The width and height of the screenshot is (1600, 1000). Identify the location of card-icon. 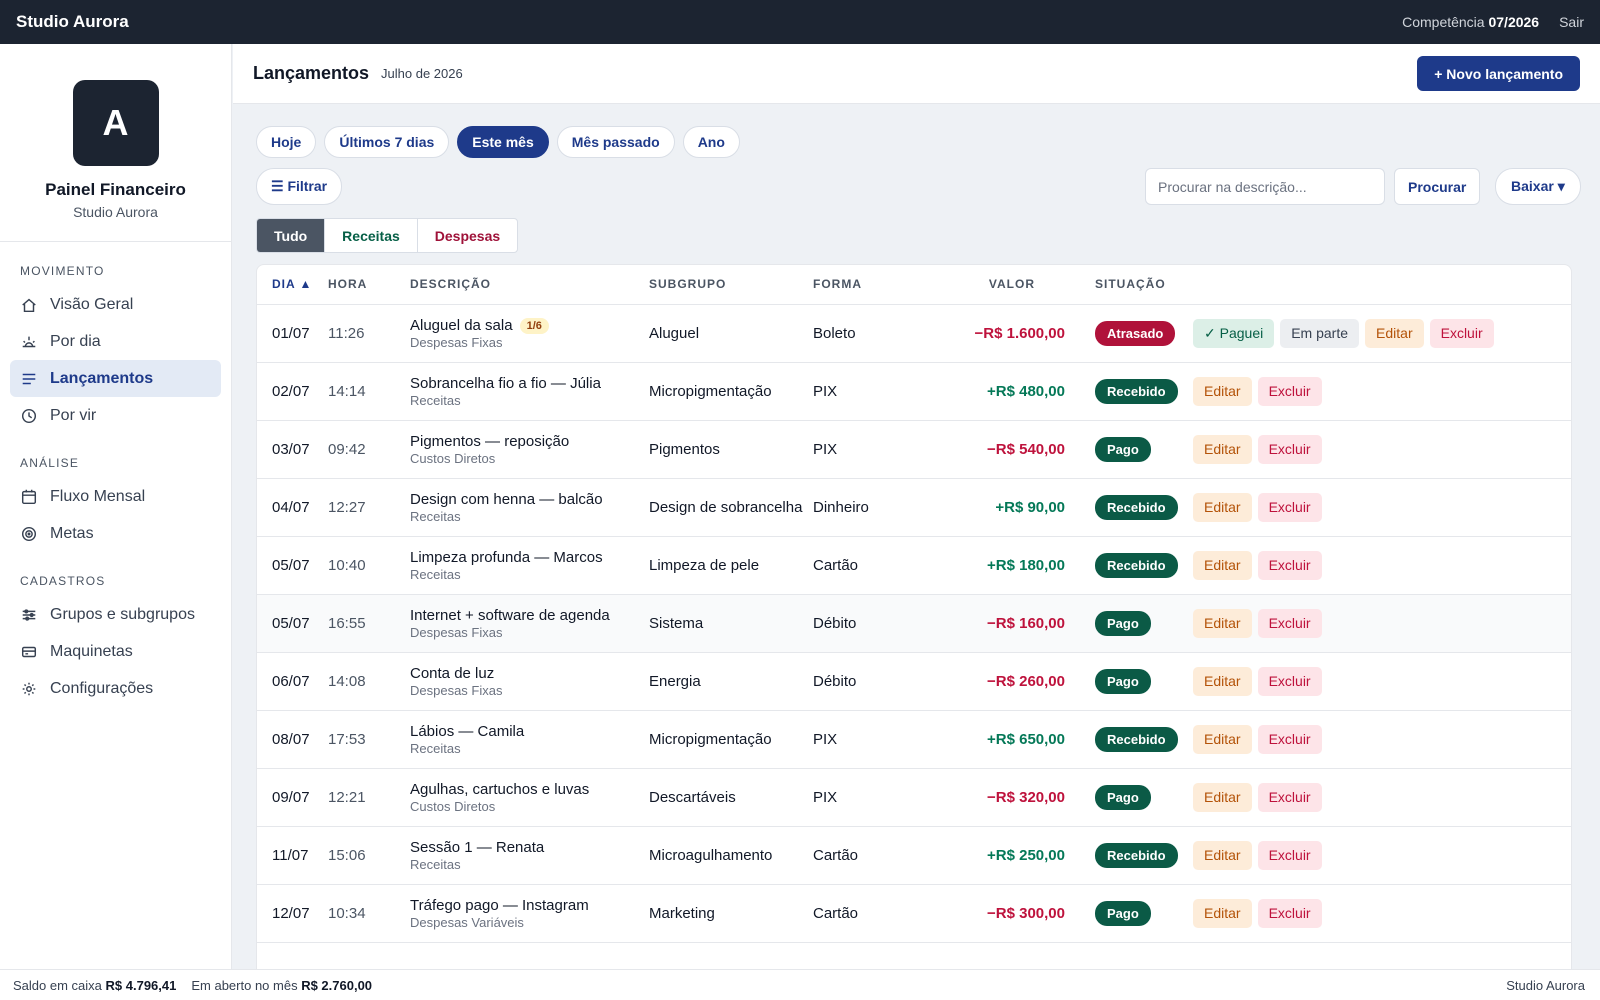
(29, 651).